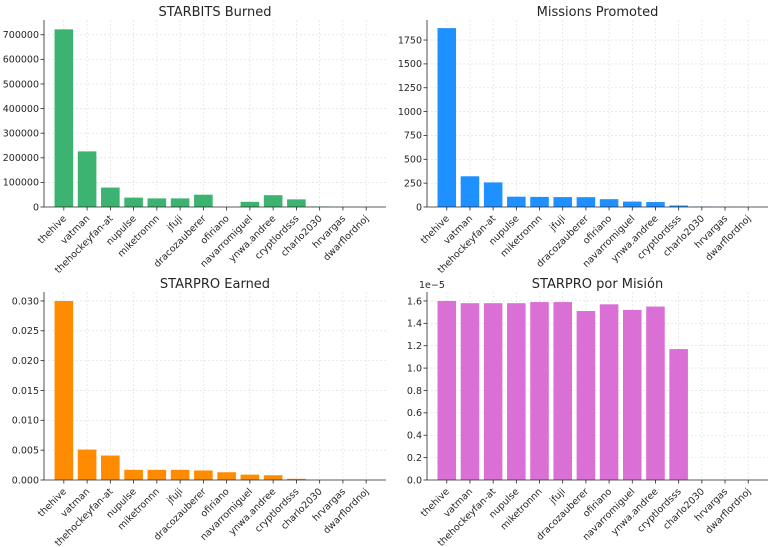 The image size is (768, 547). What do you see at coordinates (414, 368) in the screenshot?
I see `y-tick-label: 1.0` at bounding box center [414, 368].